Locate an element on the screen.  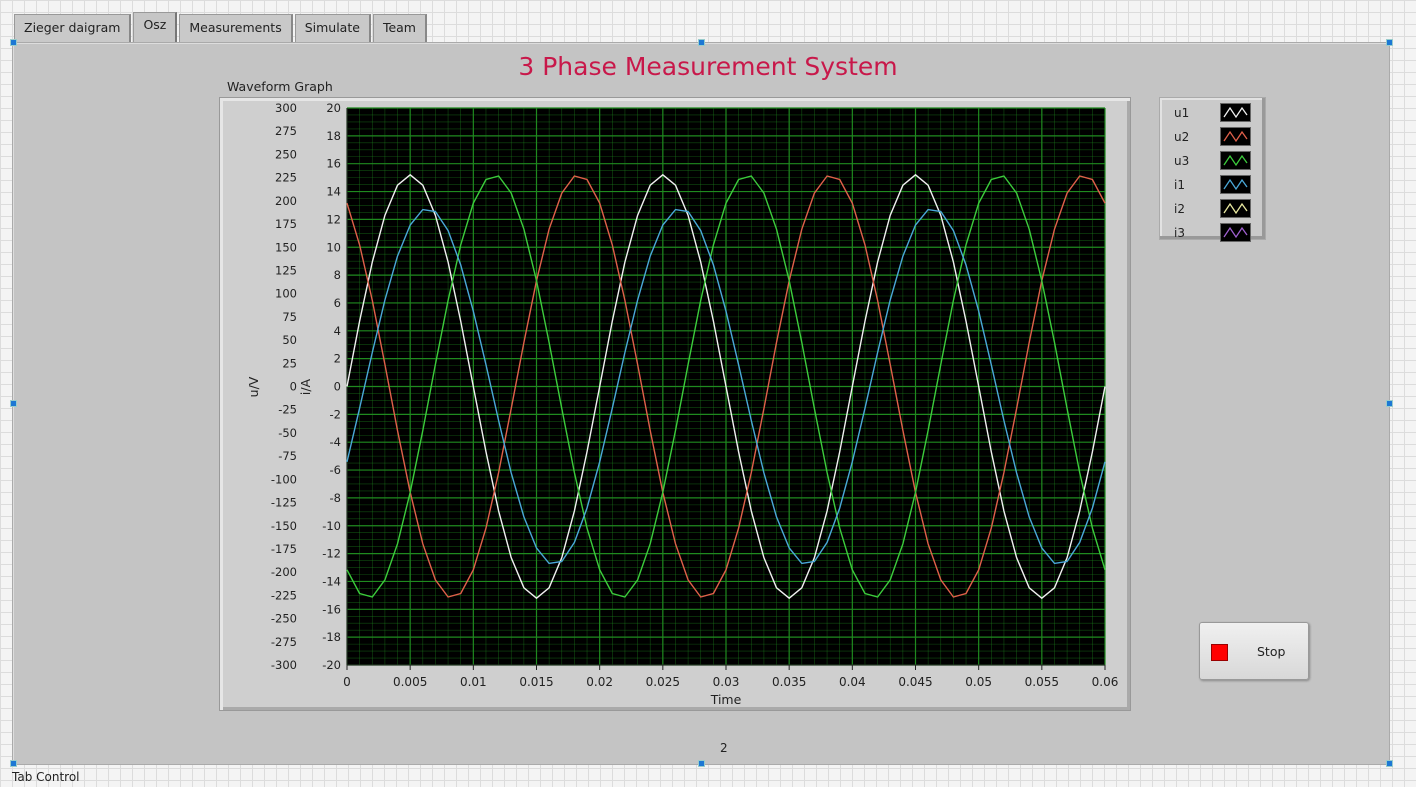
y-left-tick-label: -300 is located at coordinates (284, 665).